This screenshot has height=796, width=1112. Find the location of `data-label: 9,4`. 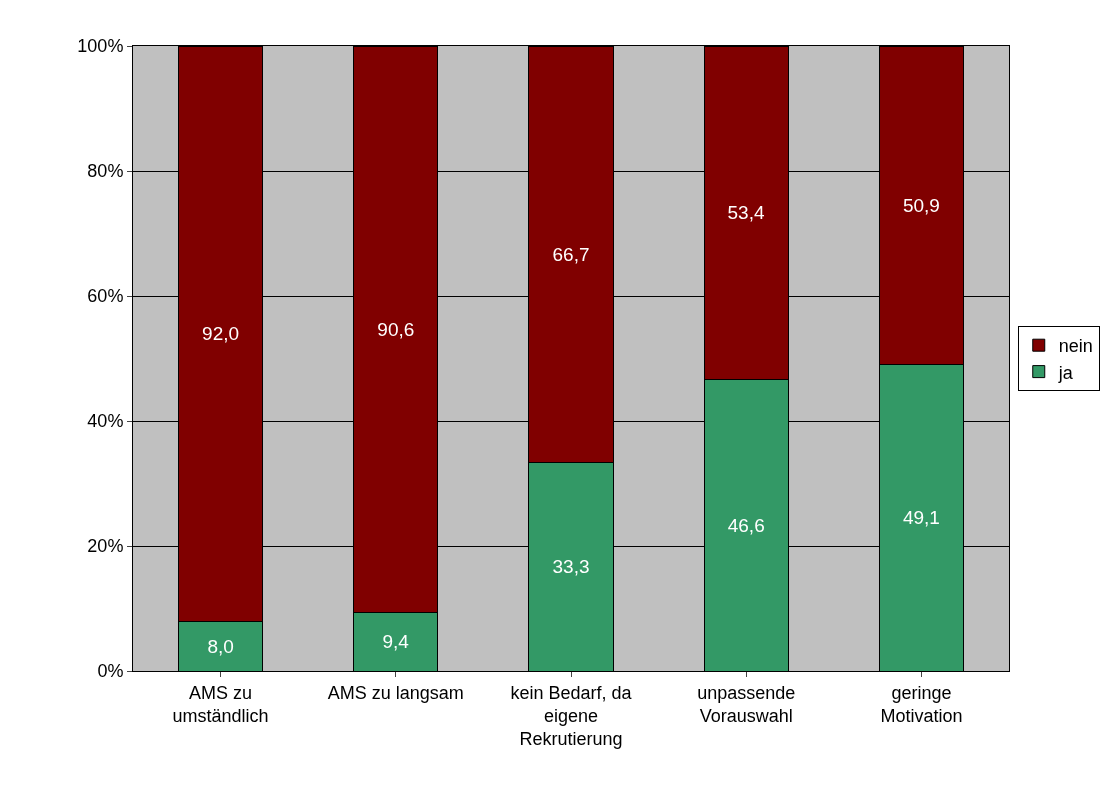

data-label: 9,4 is located at coordinates (396, 642).